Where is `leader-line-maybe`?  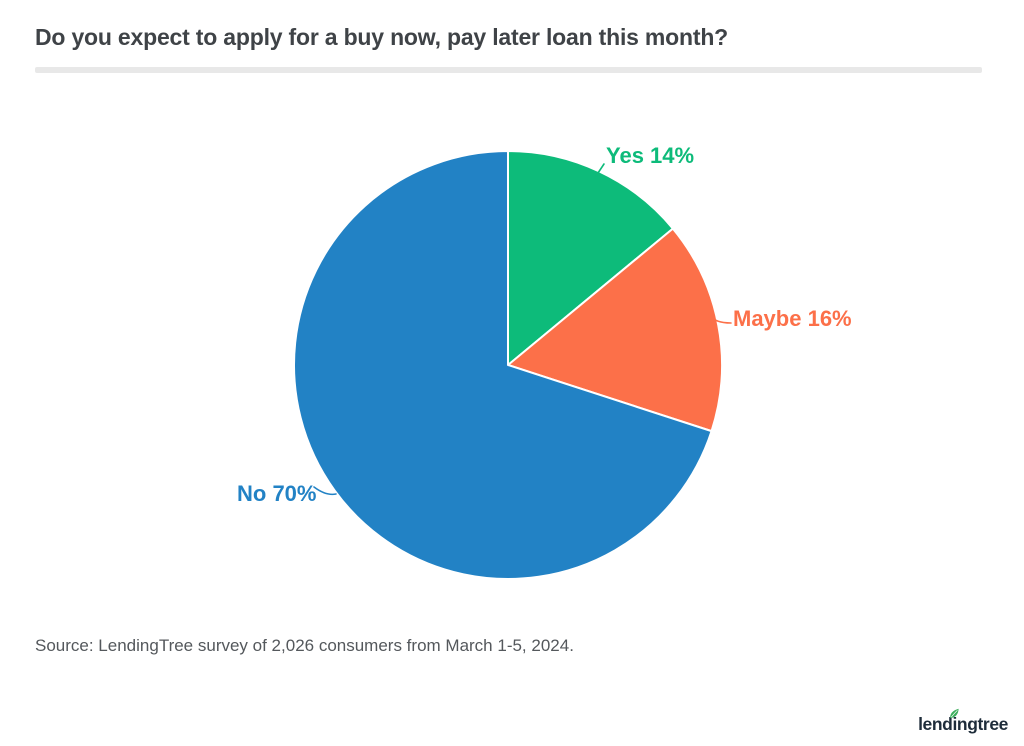 leader-line-maybe is located at coordinates (720, 319).